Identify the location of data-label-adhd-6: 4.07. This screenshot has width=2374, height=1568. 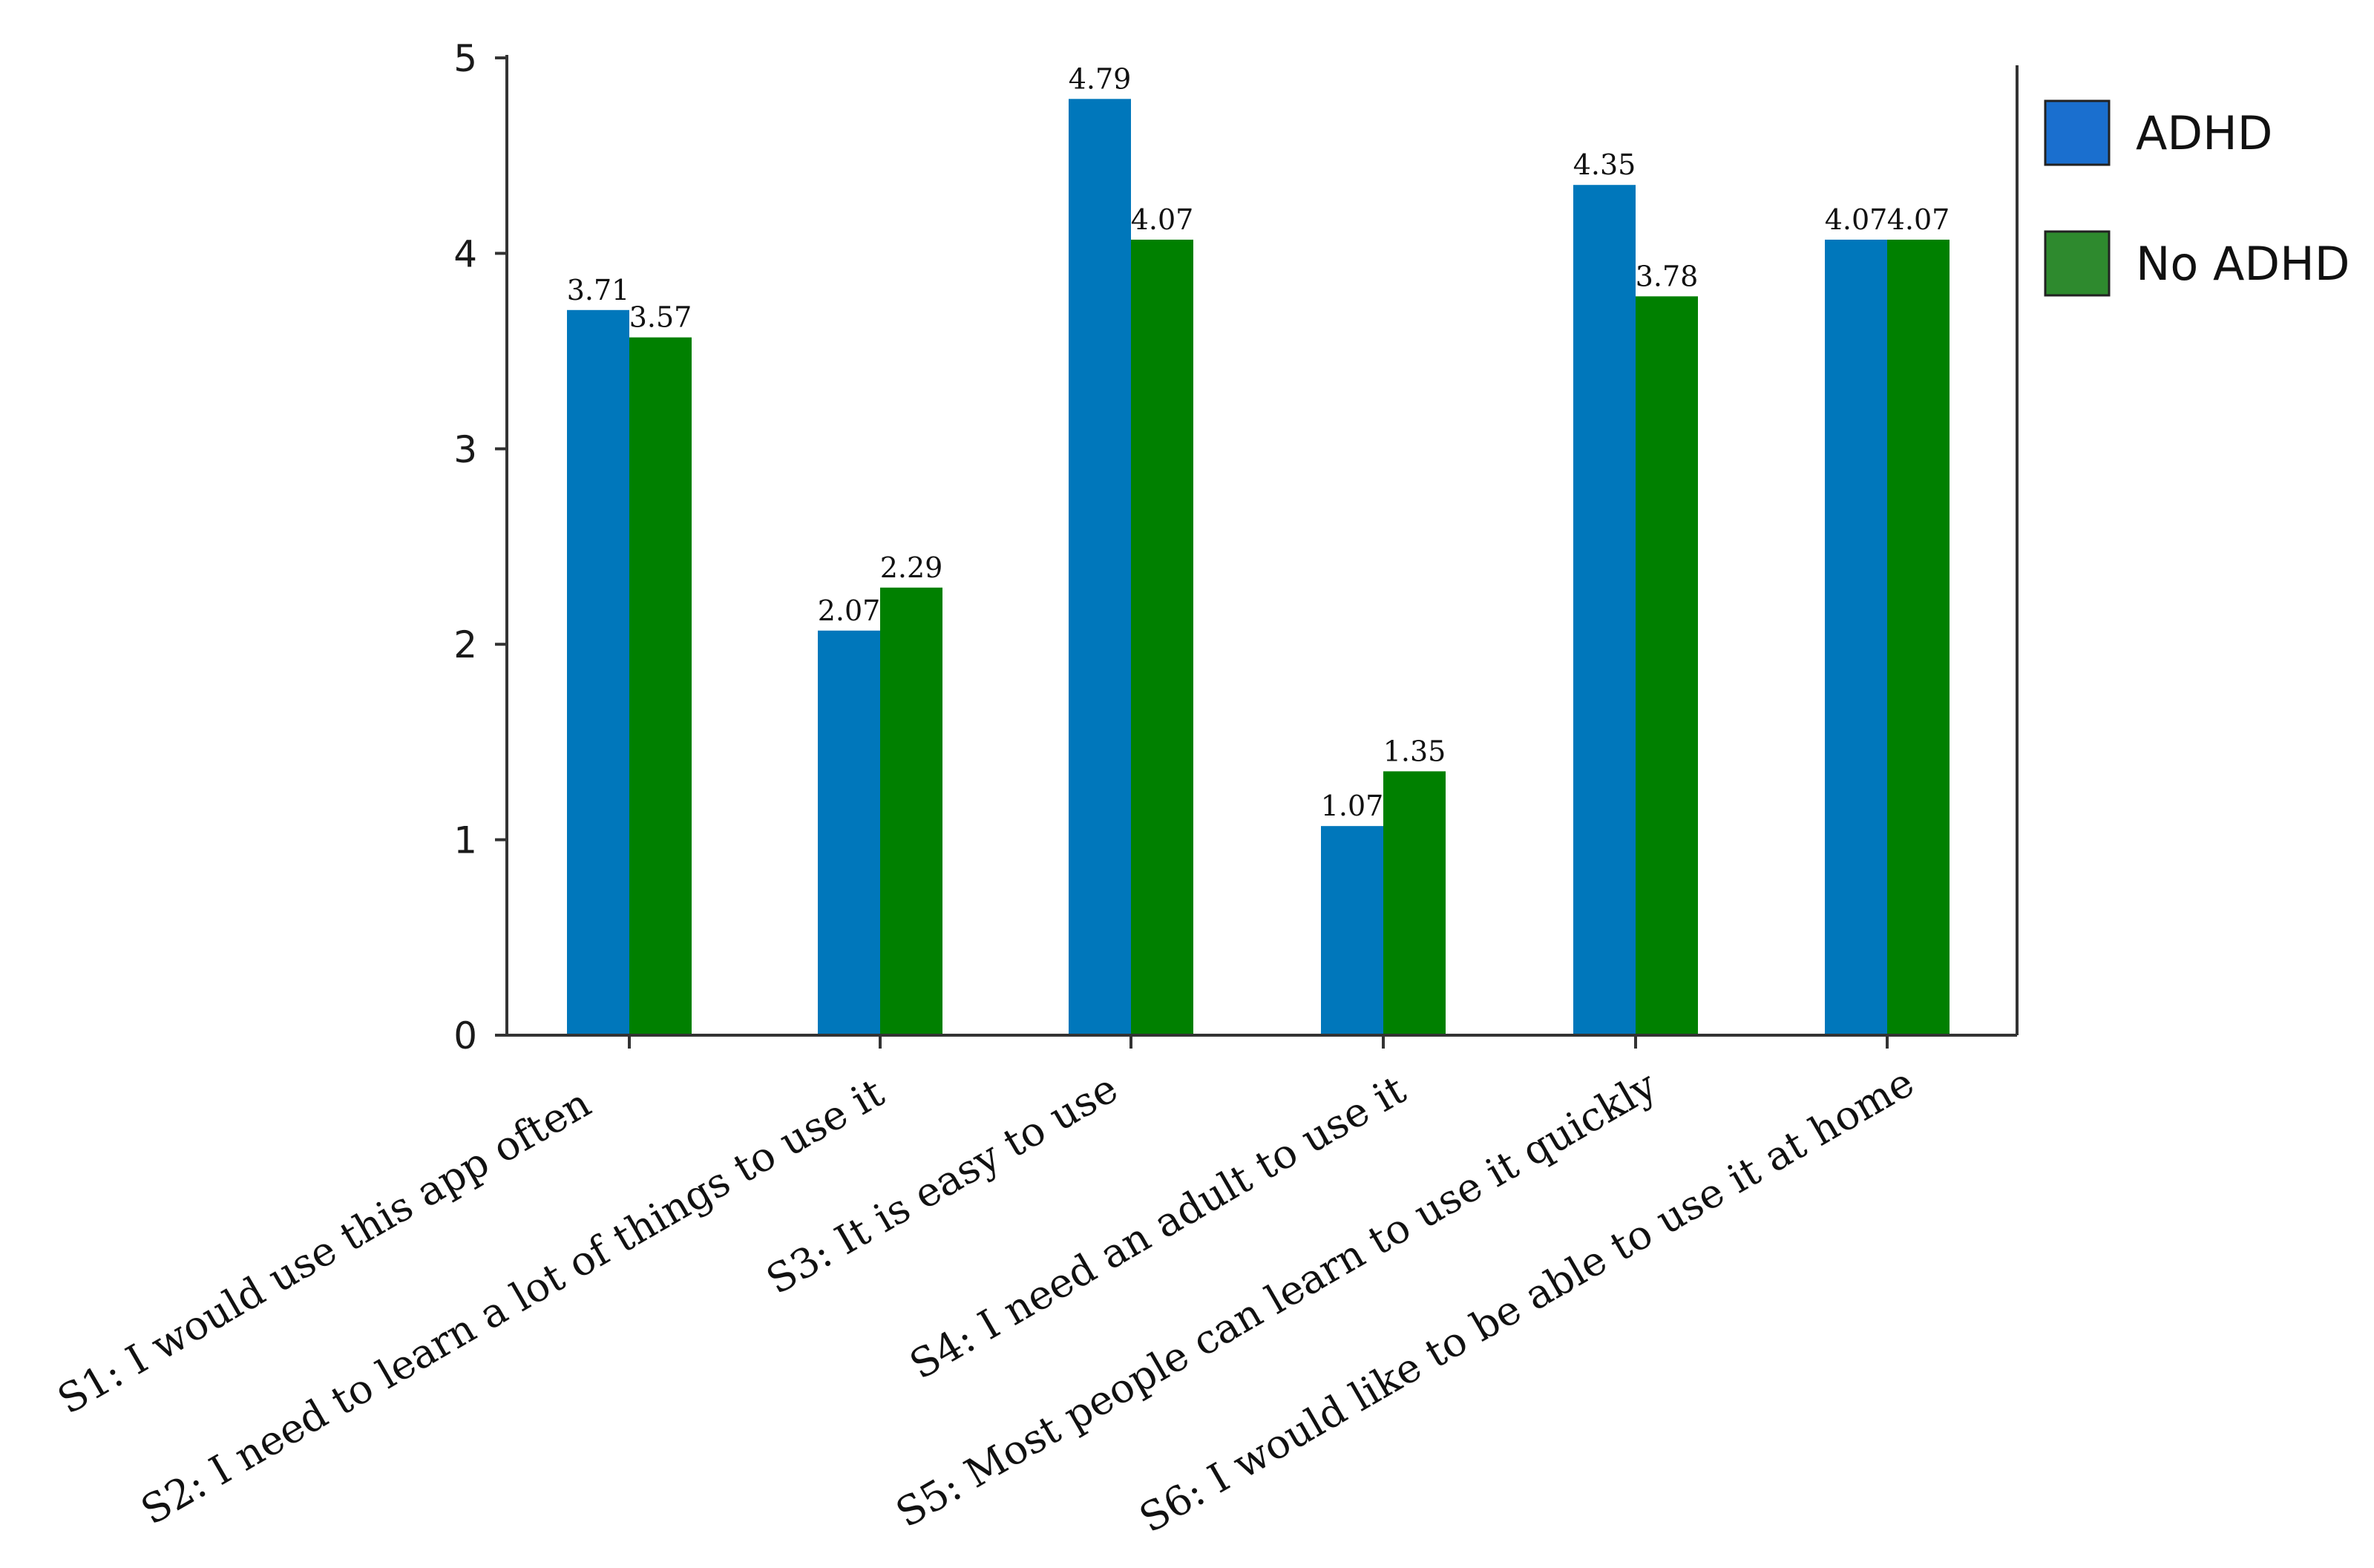
(1856, 219).